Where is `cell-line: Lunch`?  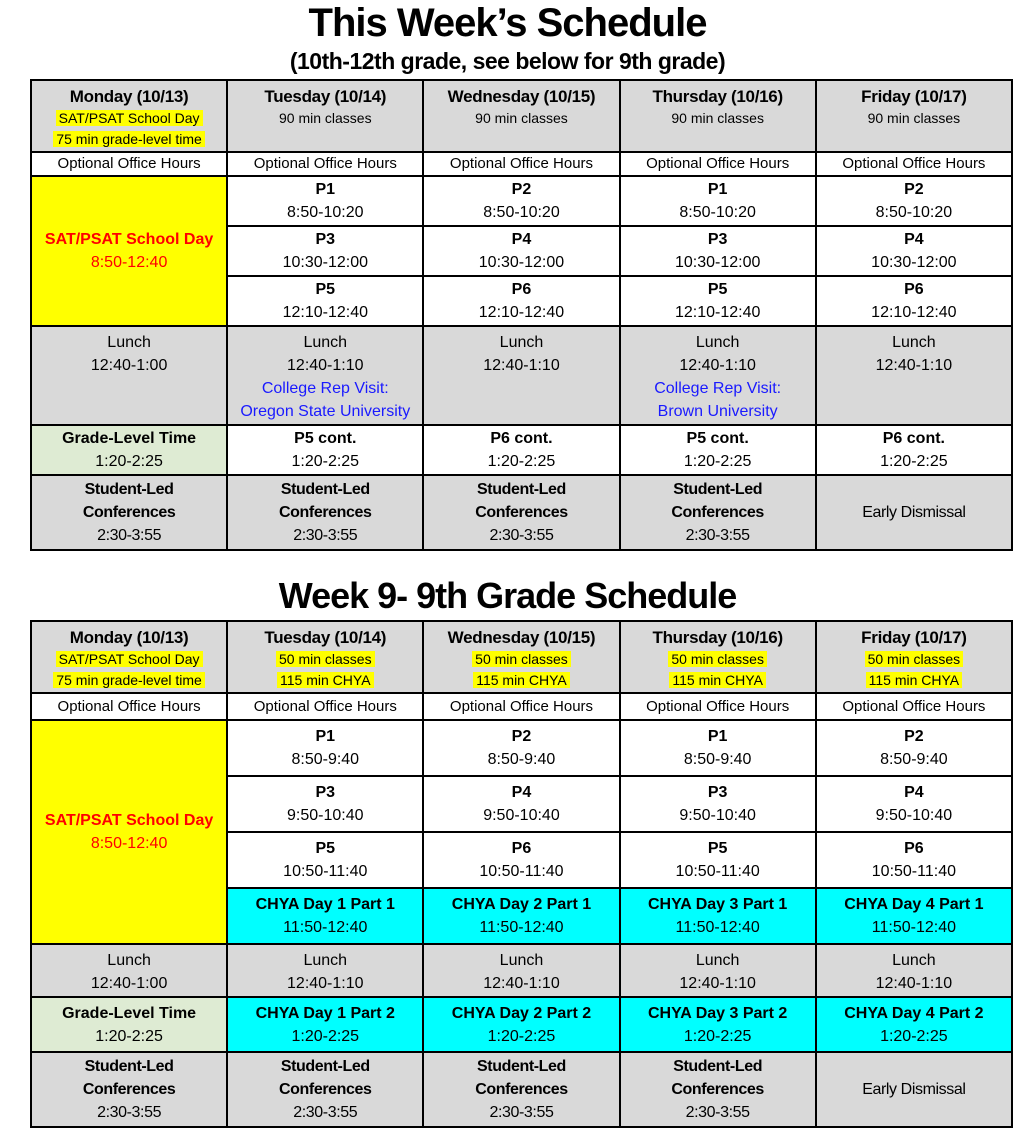 cell-line: Lunch is located at coordinates (718, 342).